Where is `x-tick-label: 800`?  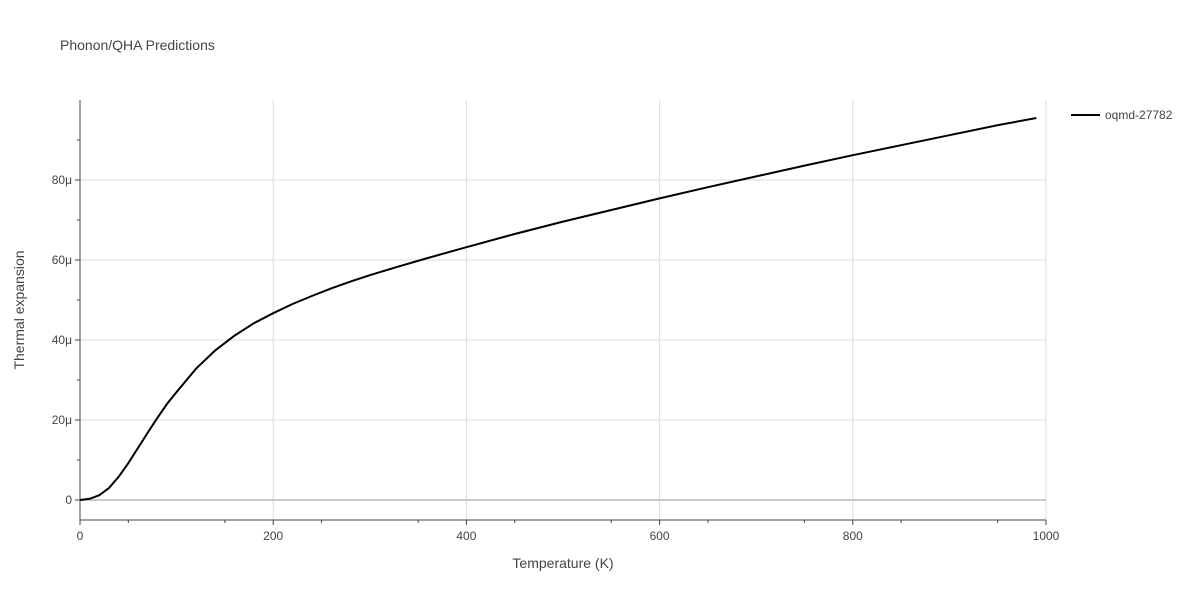 x-tick-label: 800 is located at coordinates (853, 536).